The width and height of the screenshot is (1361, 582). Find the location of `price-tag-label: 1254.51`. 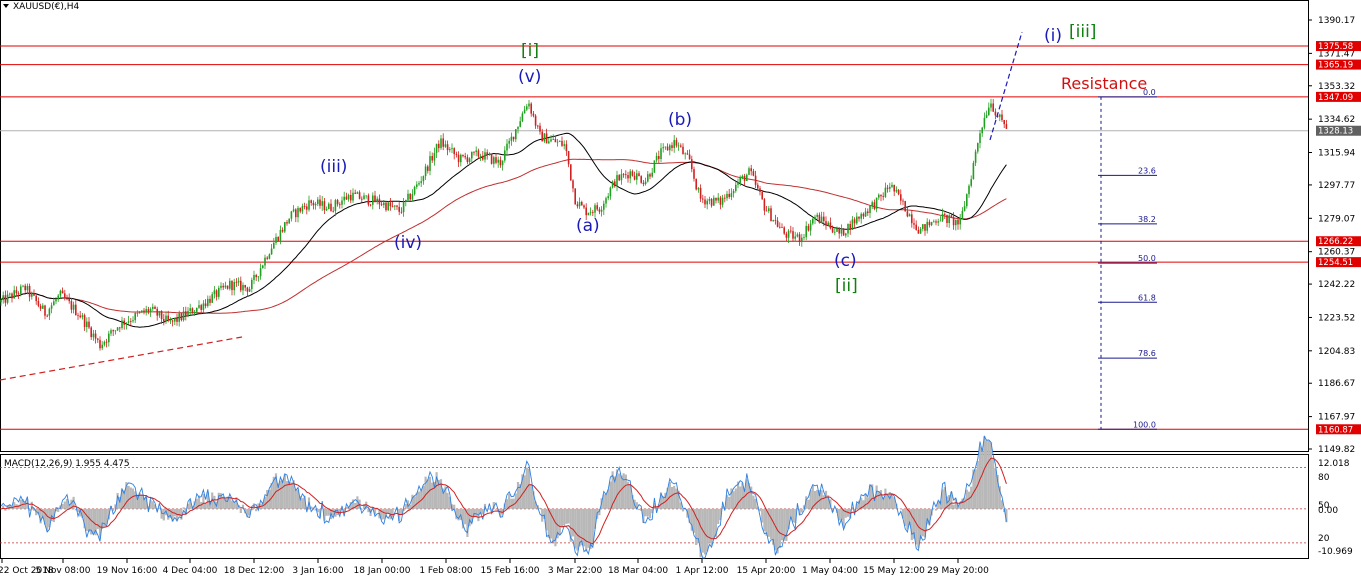

price-tag-label: 1254.51 is located at coordinates (1335, 263).